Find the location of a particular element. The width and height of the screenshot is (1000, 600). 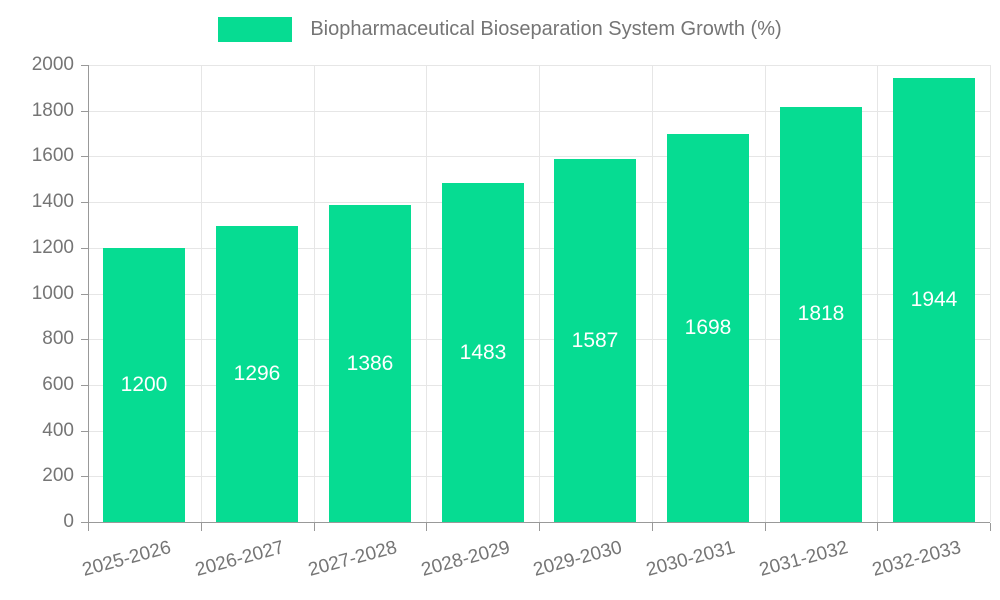

y-tick-label: 200 is located at coordinates (58, 475).